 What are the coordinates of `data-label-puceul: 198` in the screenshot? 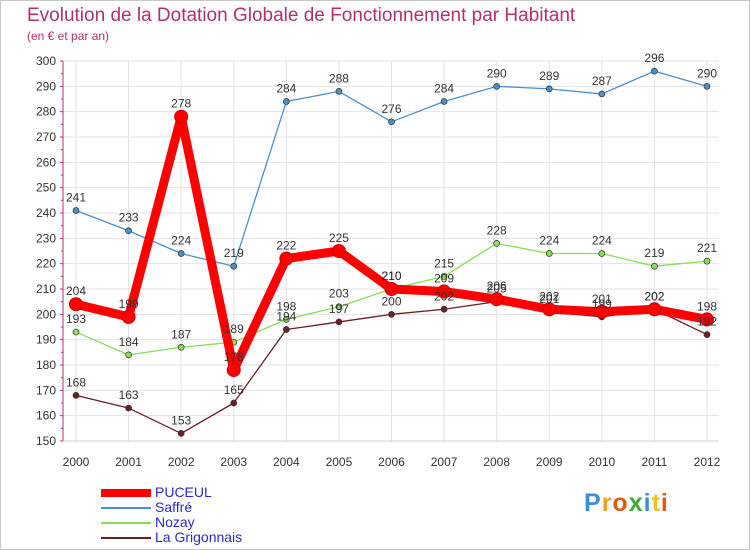 It's located at (707, 306).